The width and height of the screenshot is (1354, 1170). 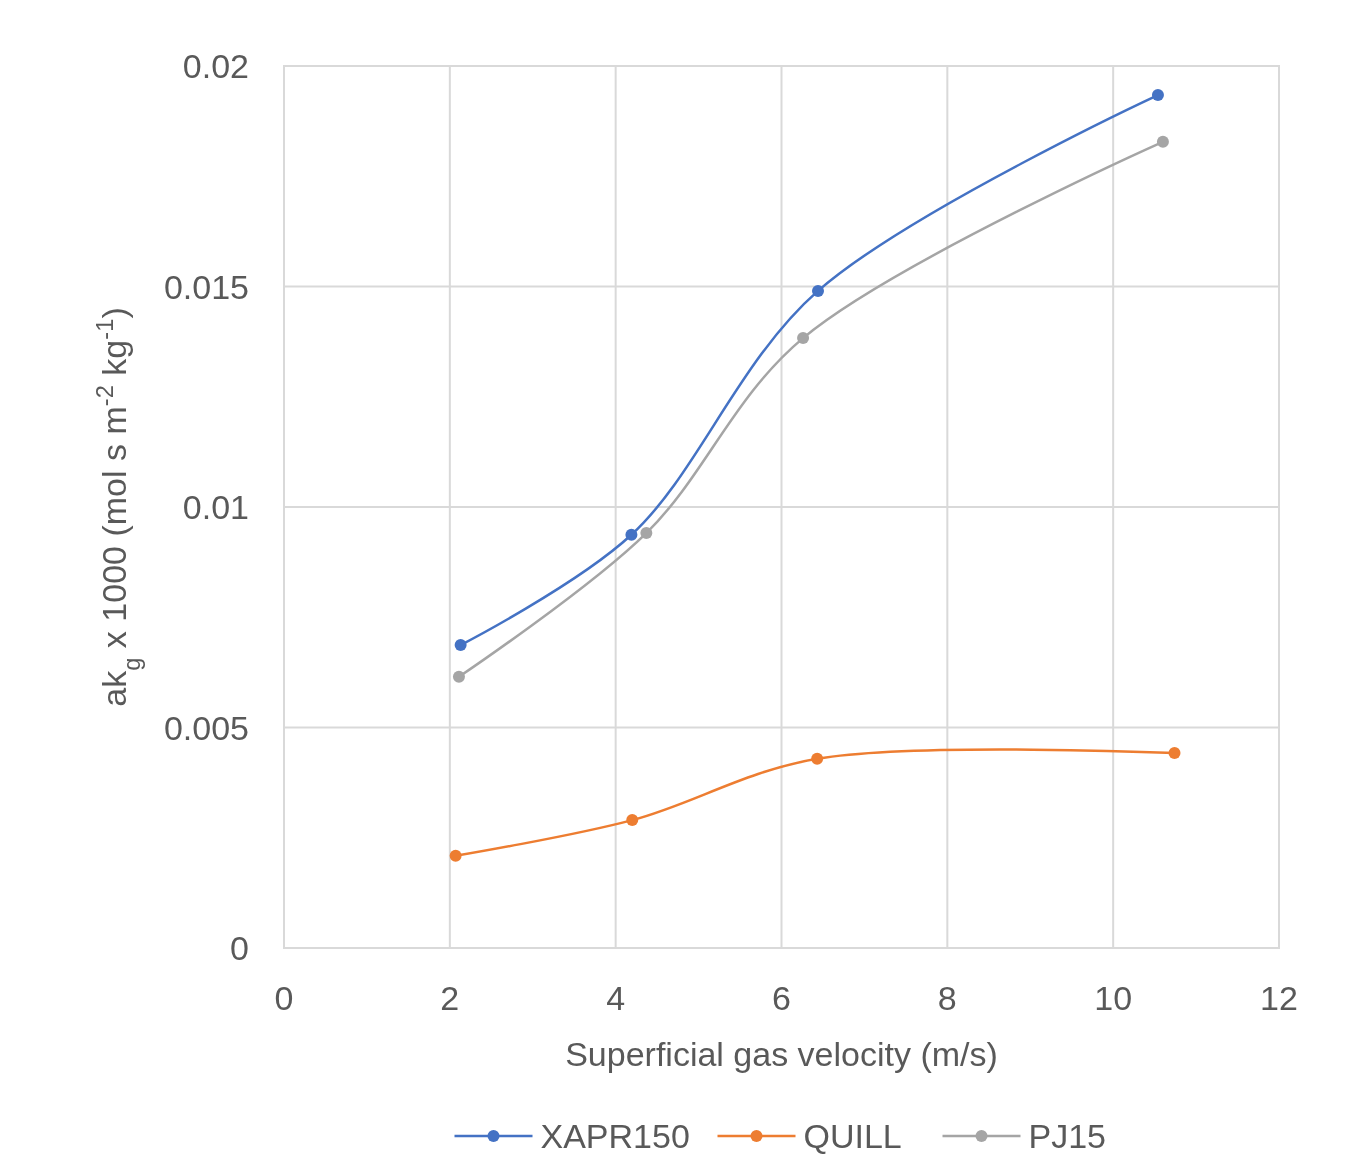 What do you see at coordinates (616, 998) in the screenshot?
I see `x-tick-label: 4` at bounding box center [616, 998].